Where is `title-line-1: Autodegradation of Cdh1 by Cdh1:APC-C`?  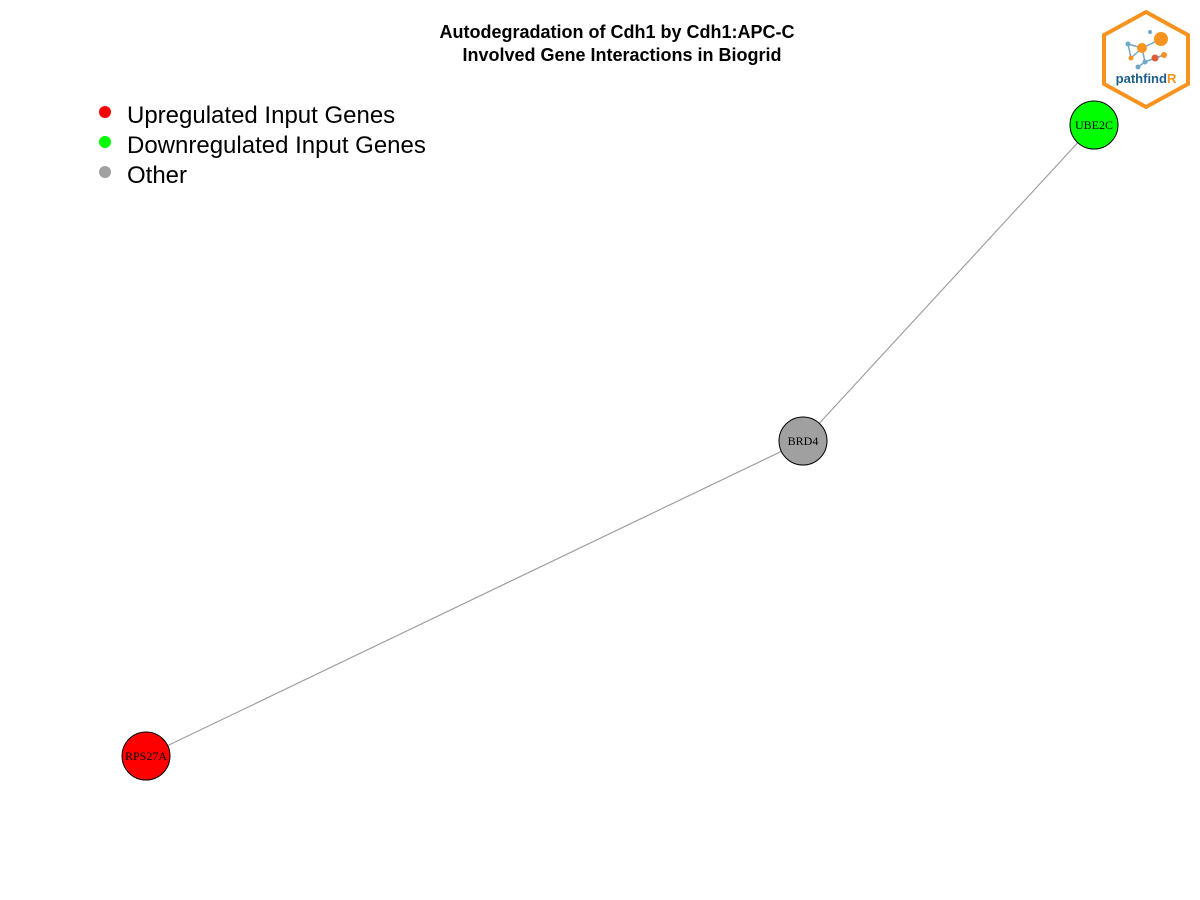
title-line-1: Autodegradation of Cdh1 by Cdh1:APC-C is located at coordinates (617, 32).